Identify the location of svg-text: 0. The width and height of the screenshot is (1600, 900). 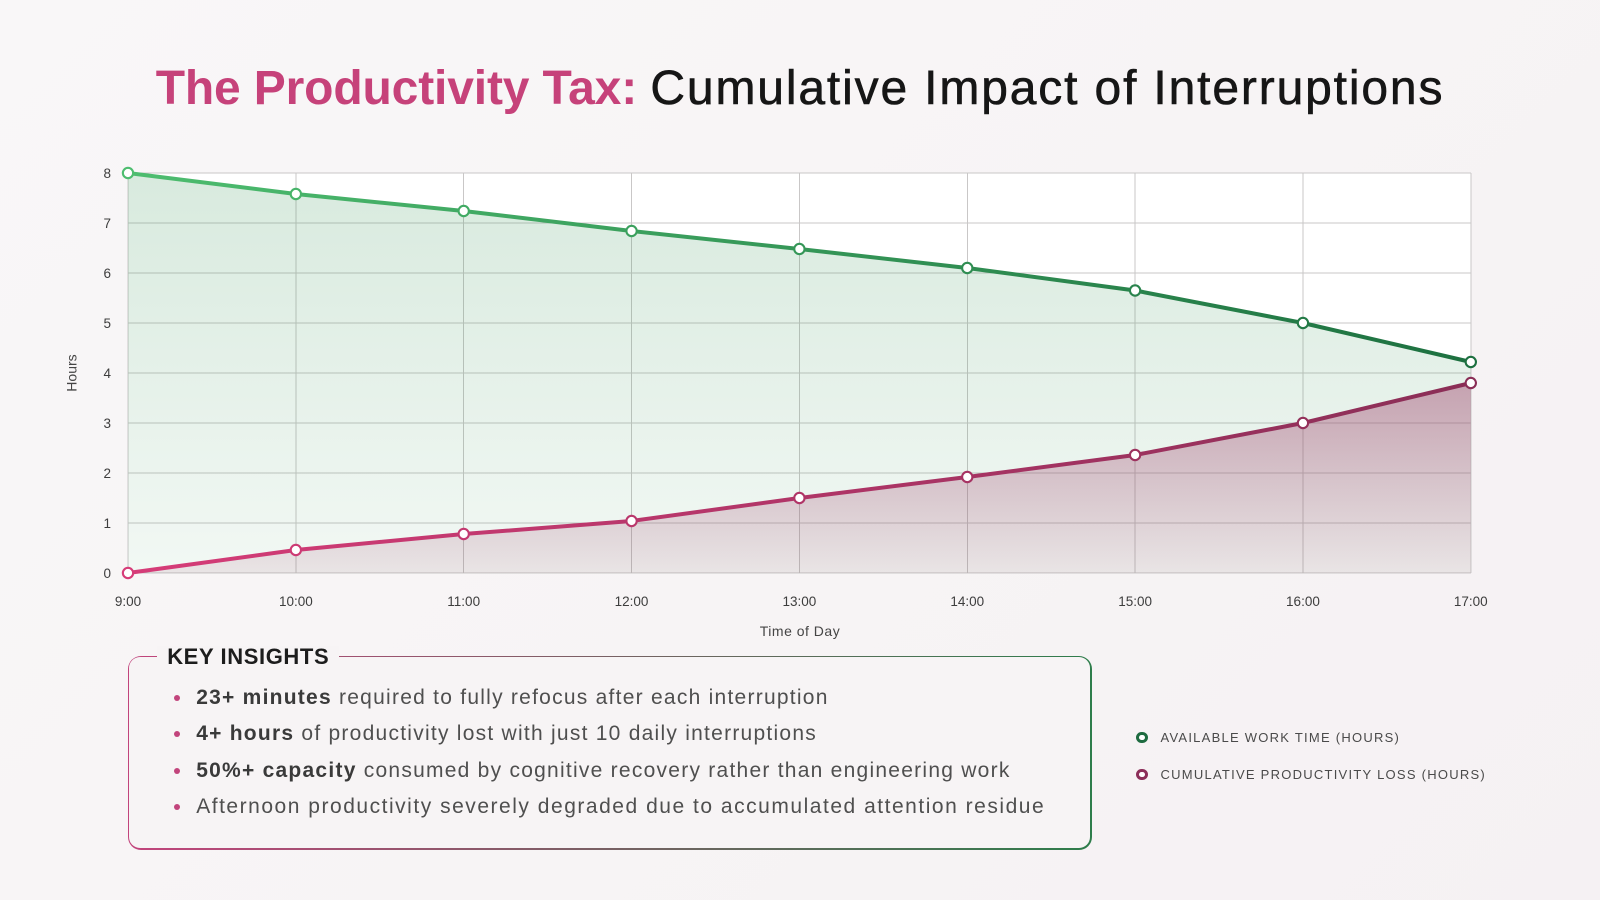
(107, 573).